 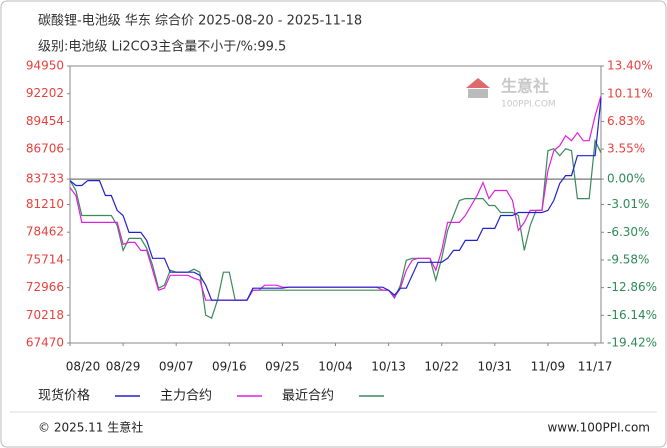 What do you see at coordinates (548, 367) in the screenshot?
I see `x-tick-label: 11/09` at bounding box center [548, 367].